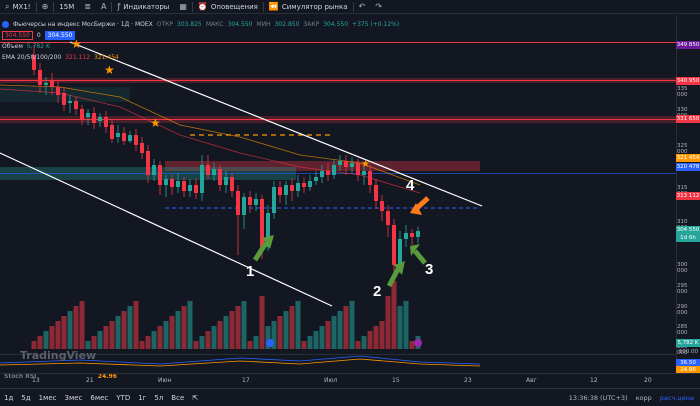 The image size is (700, 406). I want to click on range-all: Все, so click(178, 397).